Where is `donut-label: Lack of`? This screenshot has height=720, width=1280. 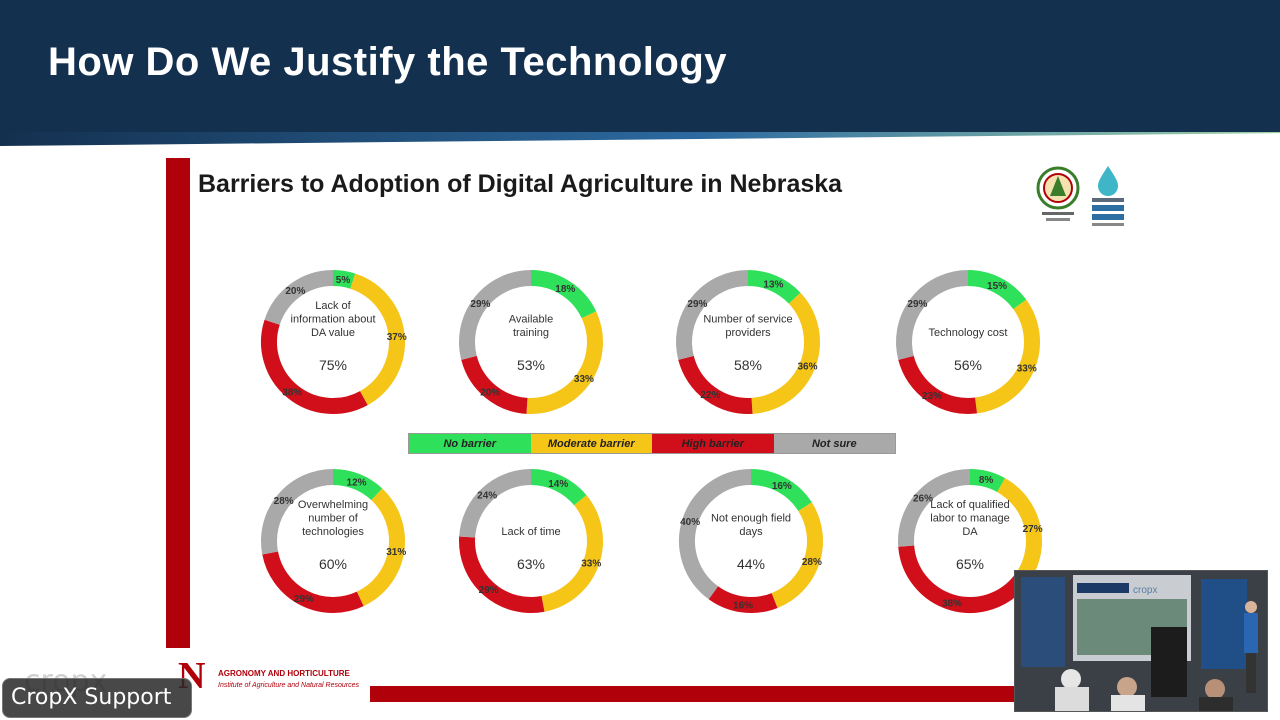 donut-label: Lack of is located at coordinates (333, 306).